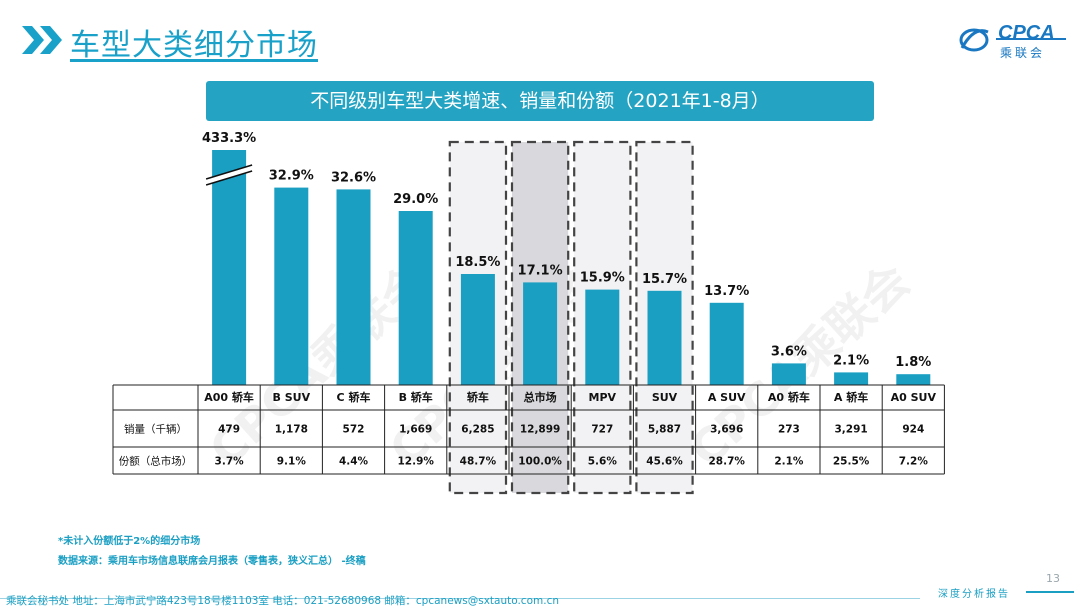  What do you see at coordinates (726, 430) in the screenshot?
I see `table-cell: 3,696` at bounding box center [726, 430].